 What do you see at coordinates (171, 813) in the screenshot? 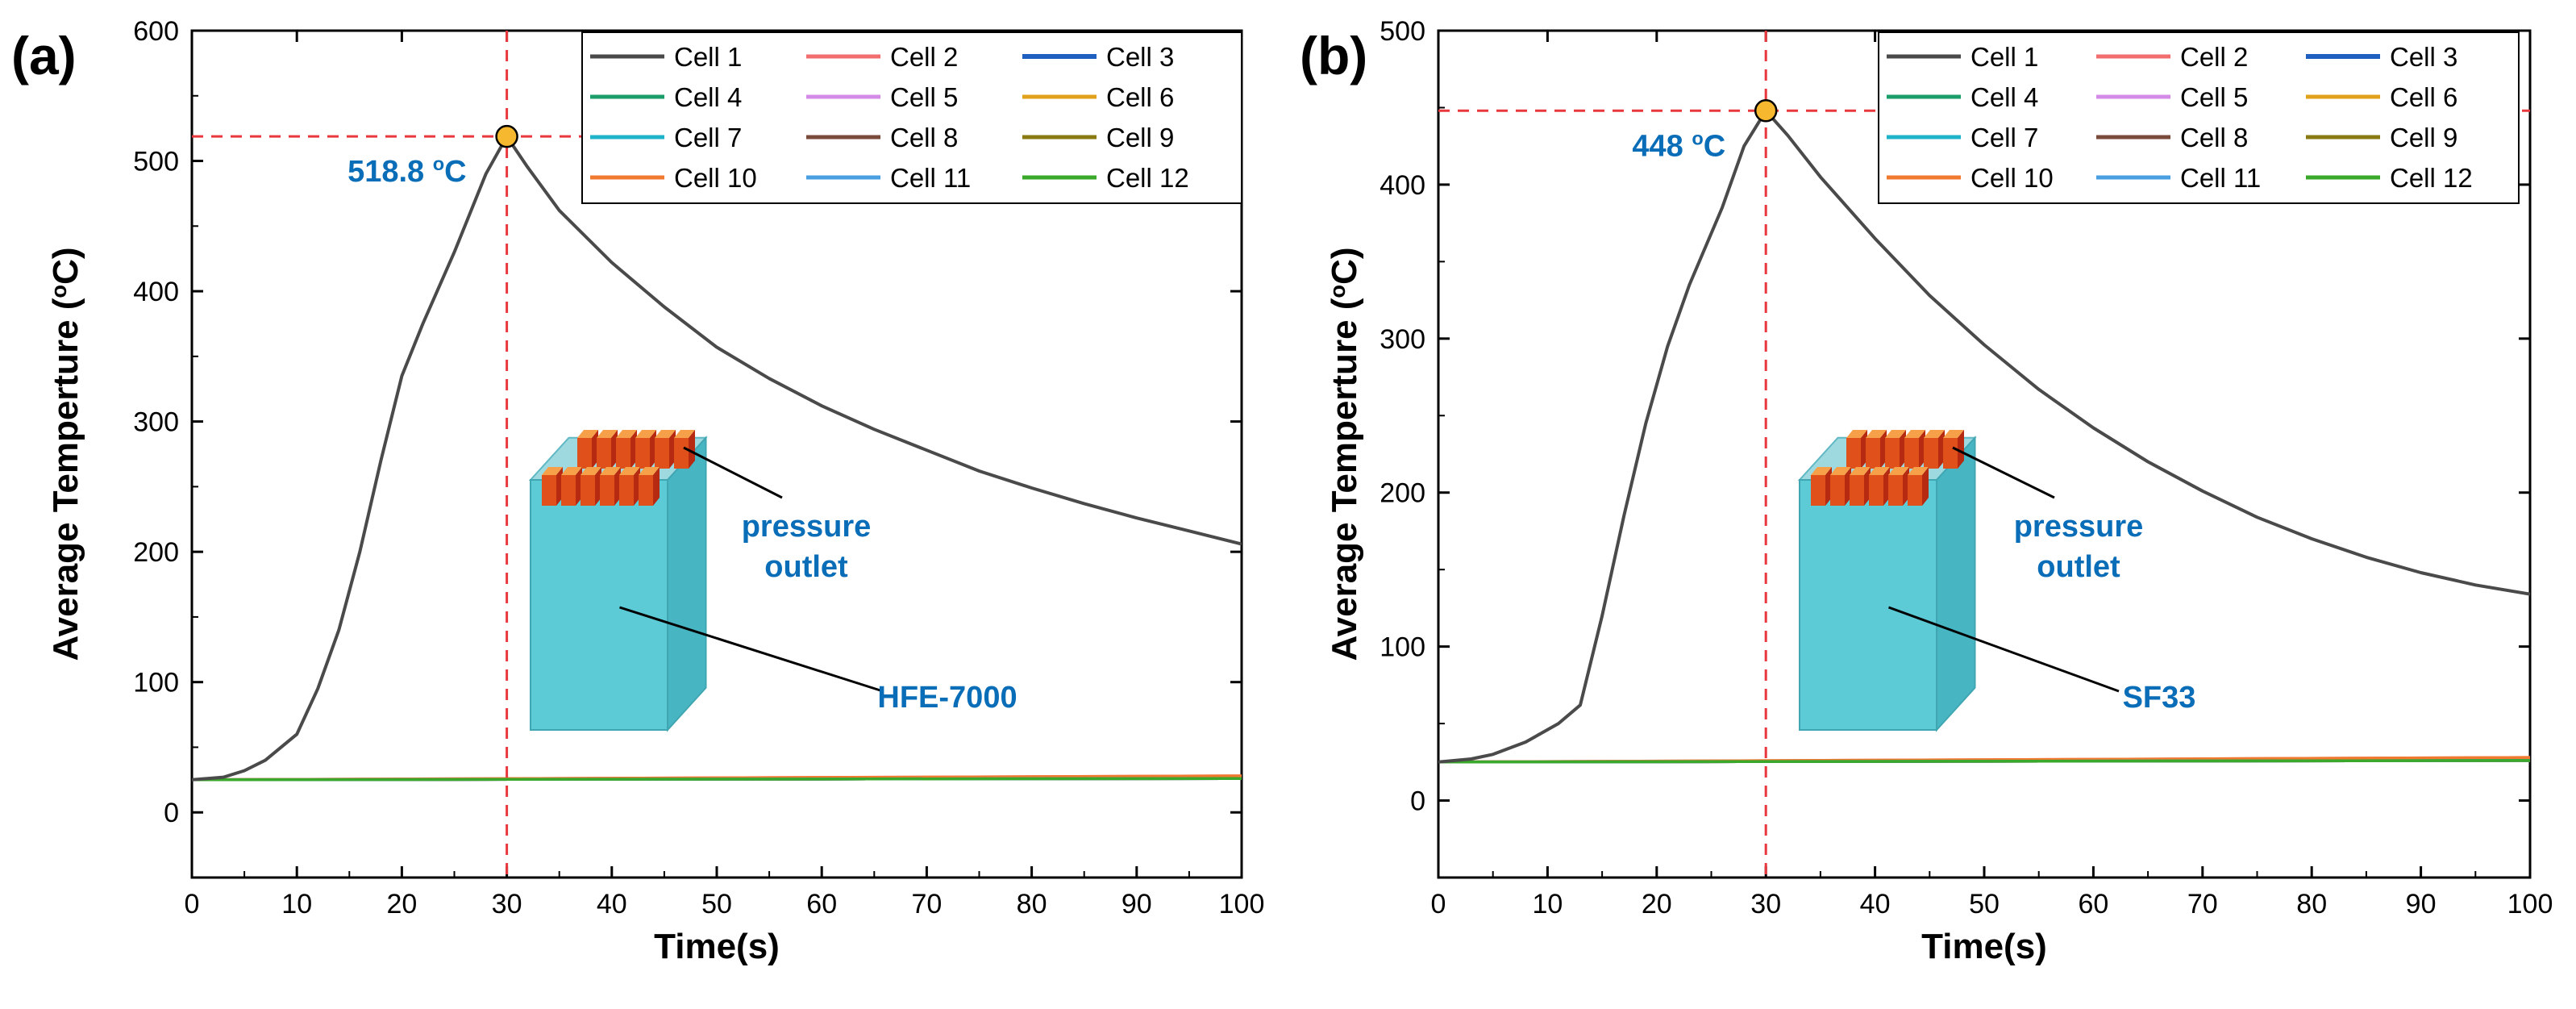
I see `y-tick-label: 0` at bounding box center [171, 813].